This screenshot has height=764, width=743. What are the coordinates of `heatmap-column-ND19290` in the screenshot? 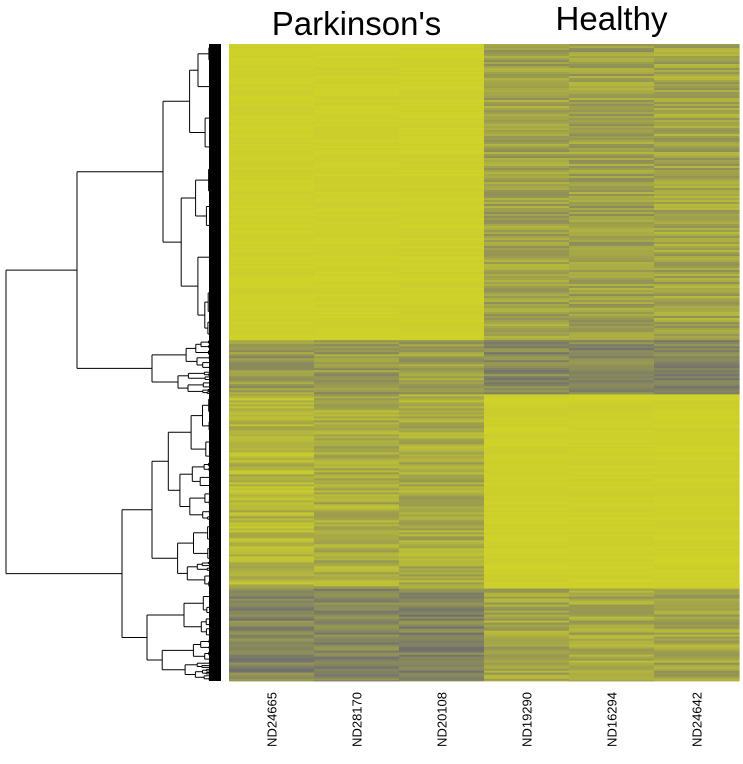 It's located at (527, 363).